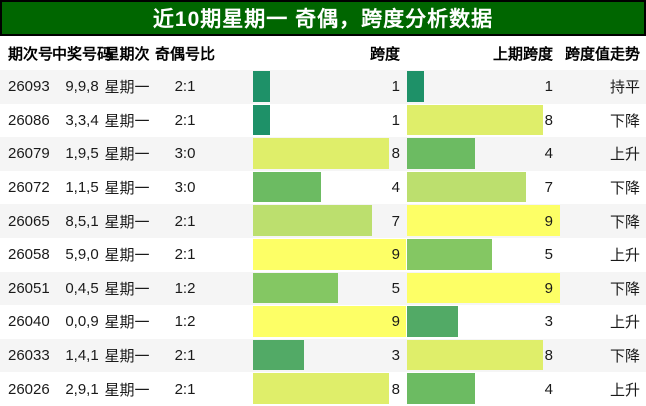 Image resolution: width=646 pixels, height=406 pixels. Describe the element at coordinates (548, 356) in the screenshot. I see `prev-span-value: 8` at that location.